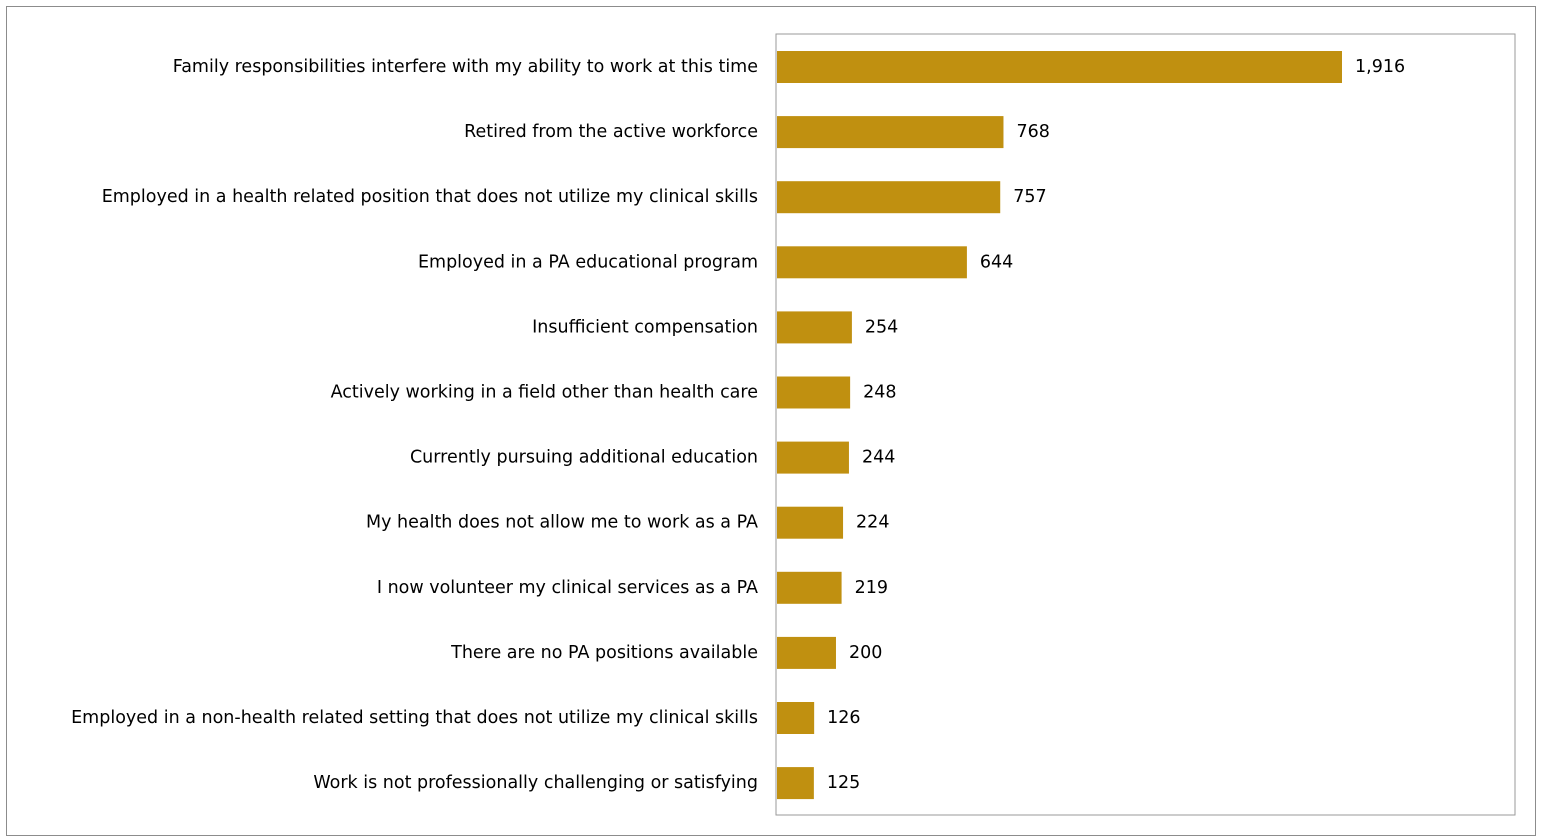  I want to click on value-label-10: 200, so click(865, 653).